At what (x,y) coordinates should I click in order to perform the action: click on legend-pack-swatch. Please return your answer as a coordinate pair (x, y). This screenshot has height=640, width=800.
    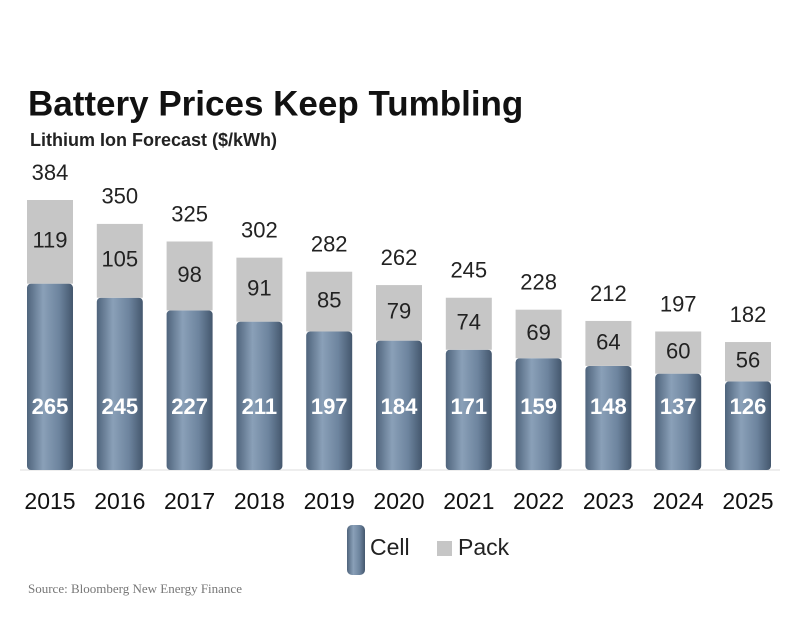
    Looking at the image, I should click on (444, 548).